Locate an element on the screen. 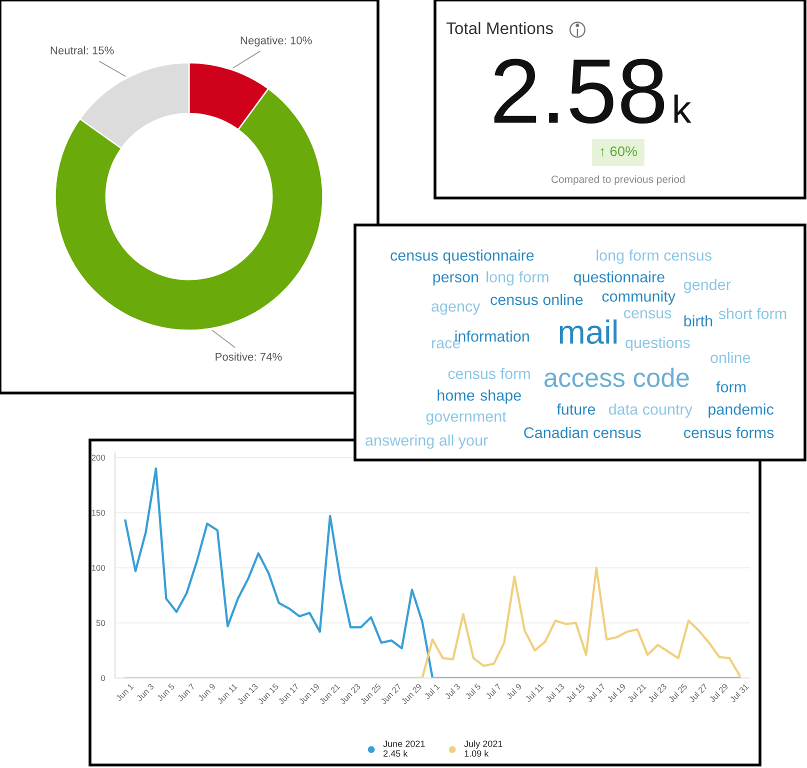 The image size is (807, 768). x-tick-label: Jul 9 is located at coordinates (514, 691).